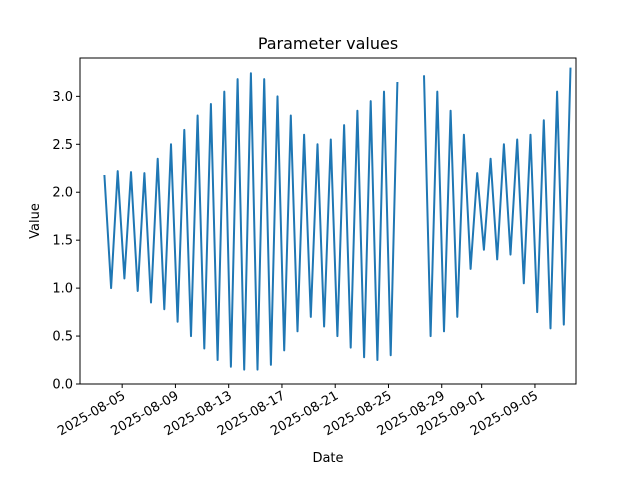  Describe the element at coordinates (62, 193) in the screenshot. I see `y-tick-label: 2.0` at that location.